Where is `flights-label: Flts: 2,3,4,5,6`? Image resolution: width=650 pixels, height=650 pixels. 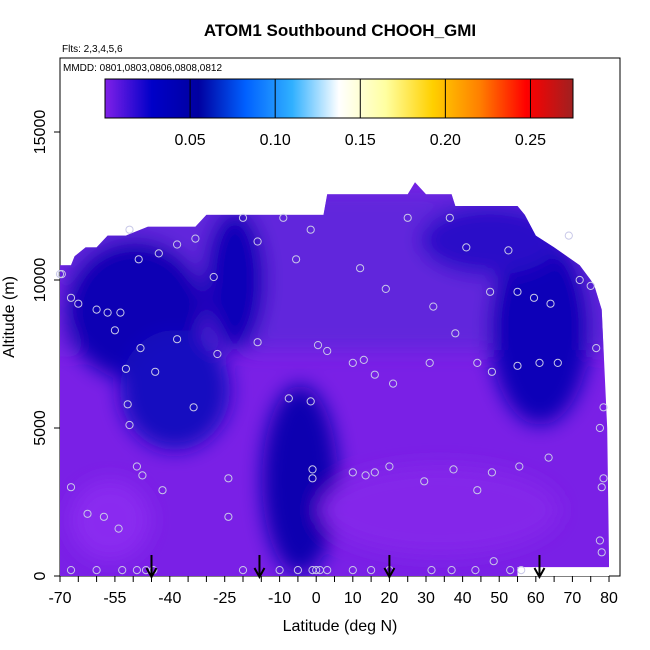 flights-label: Flts: 2,3,4,5,6 is located at coordinates (92, 49).